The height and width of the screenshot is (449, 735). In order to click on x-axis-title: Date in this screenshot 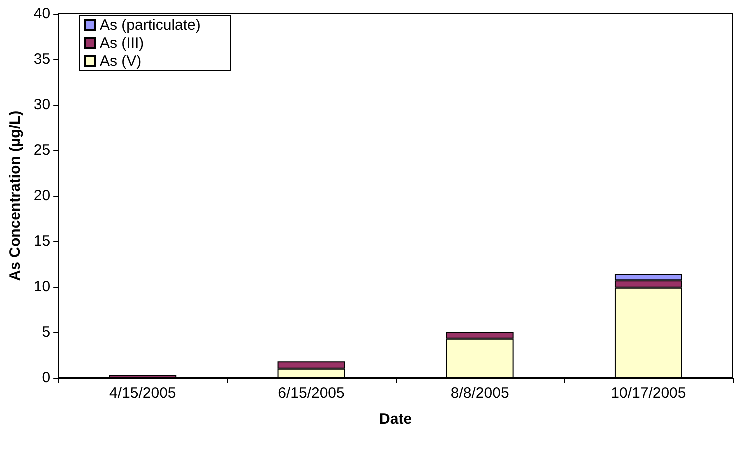, I will do `click(396, 419)`.